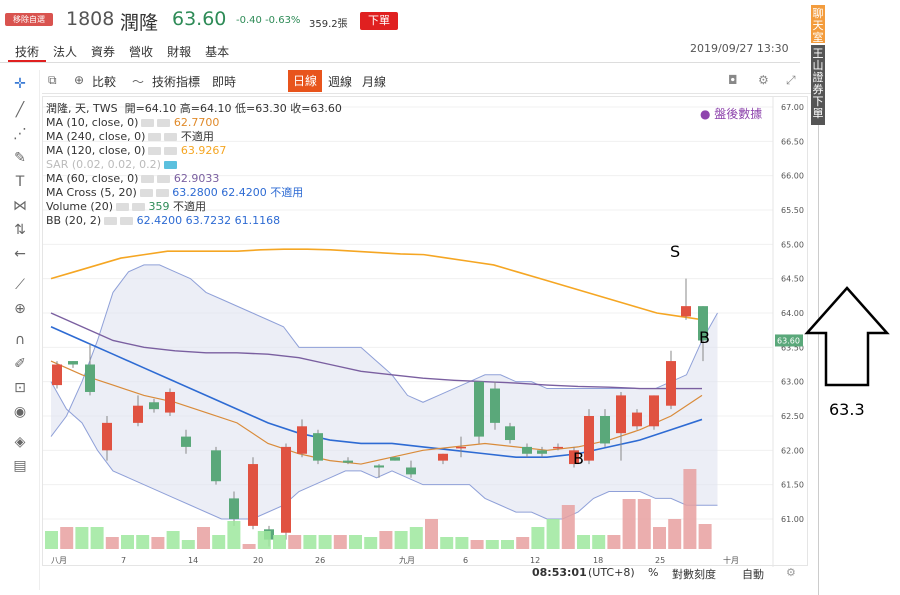  I want to click on date-tick-label: 20, so click(258, 560).